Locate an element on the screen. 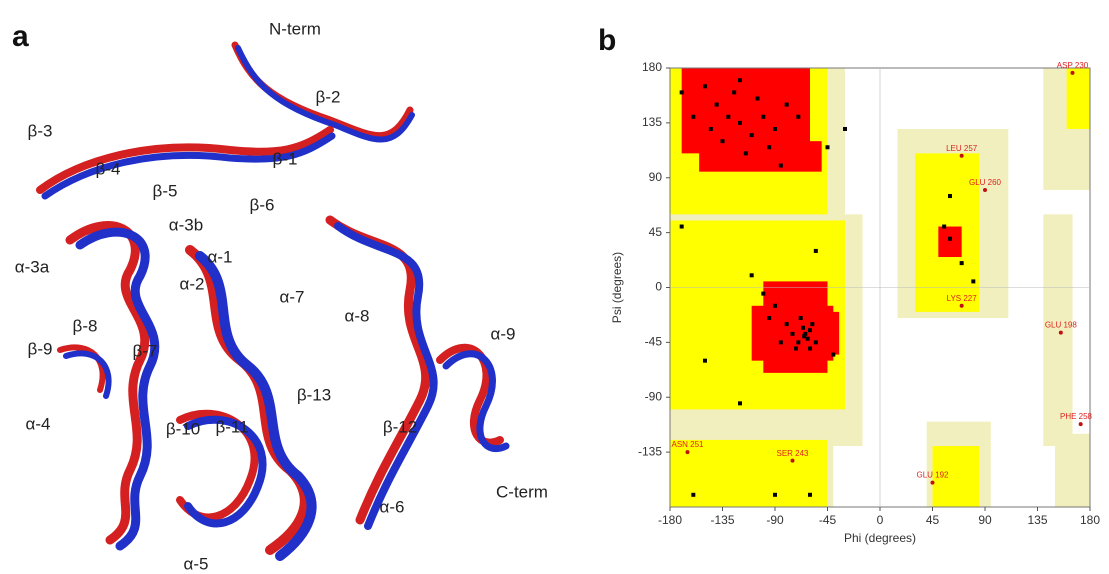 Image resolution: width=1109 pixels, height=574 pixels. generous-region is located at coordinates (1058, 330).